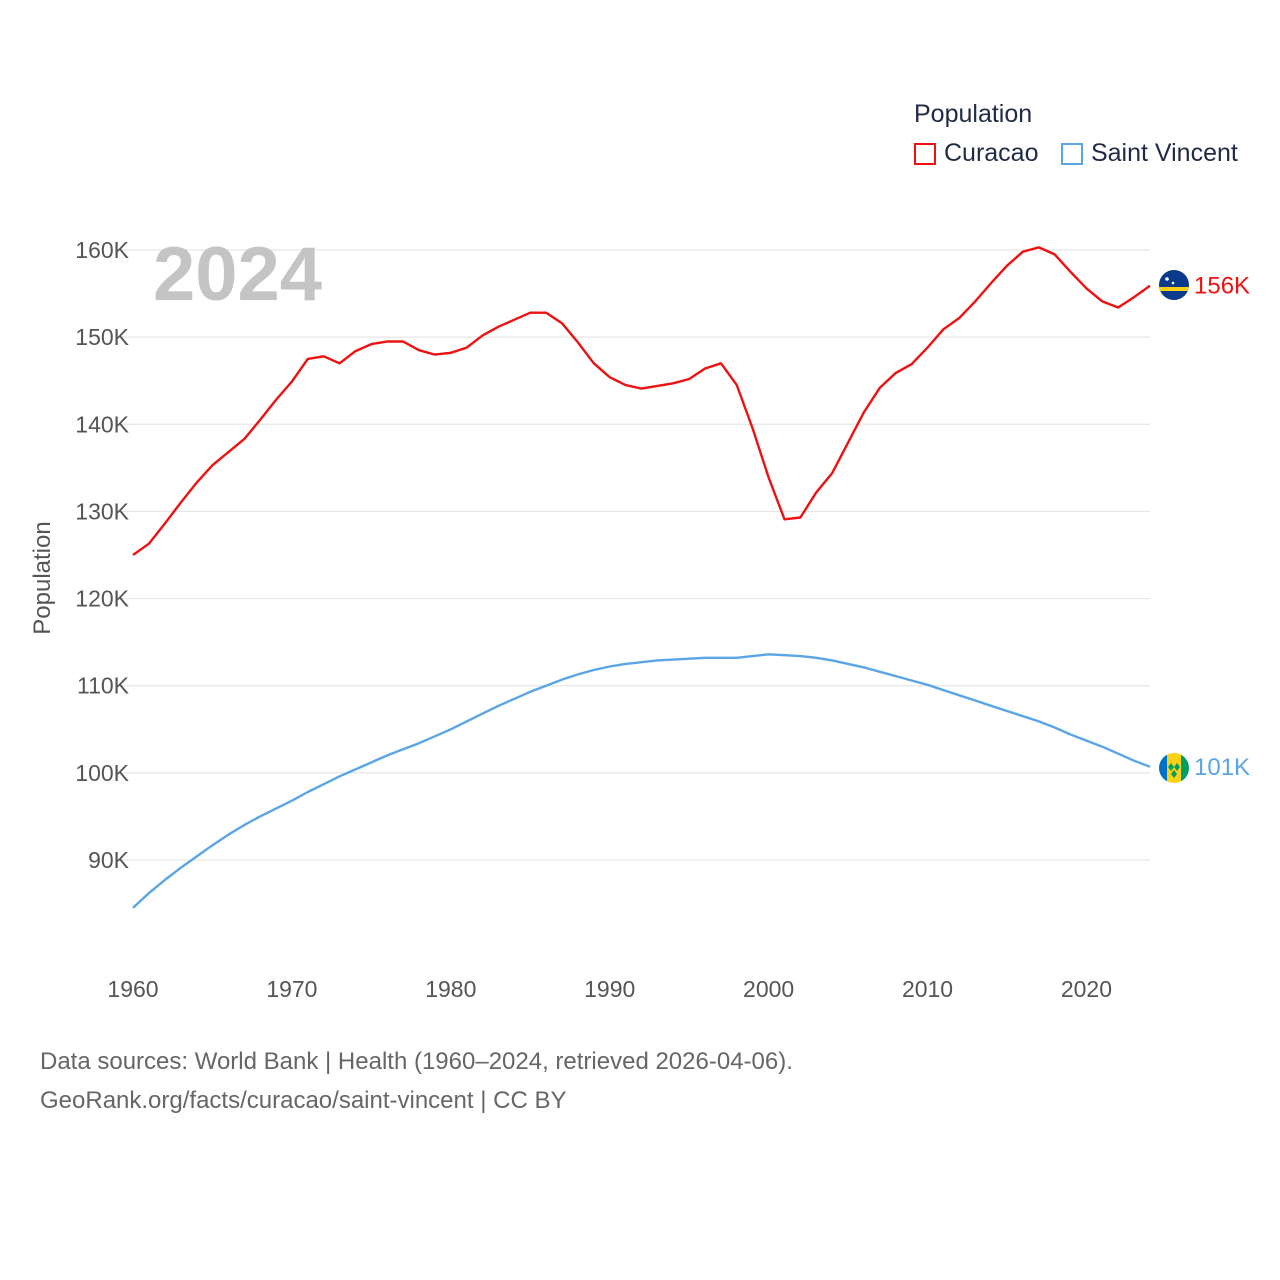  I want to click on legend-item-saint-vincent: Saint Vincent, so click(1149, 153).